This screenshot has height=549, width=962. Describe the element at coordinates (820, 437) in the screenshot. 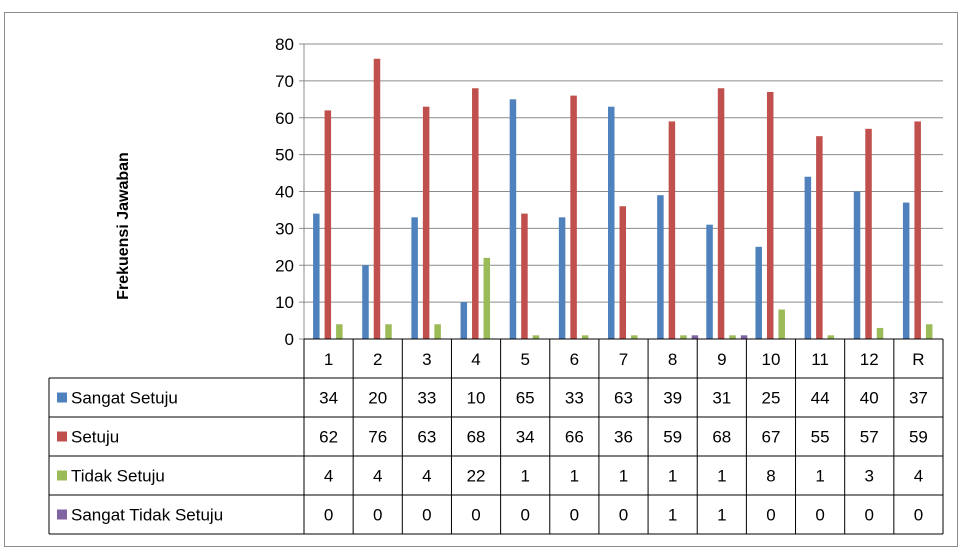

I see `data-label: 55` at that location.